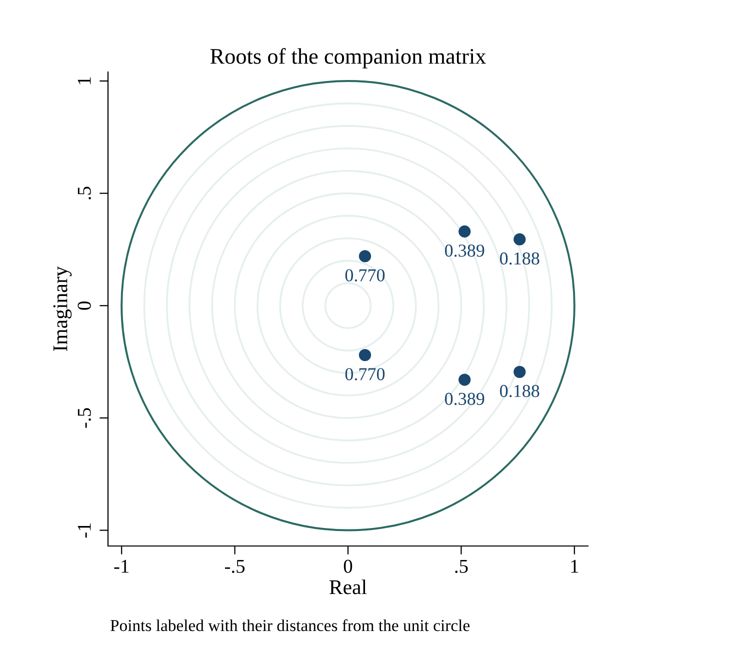 Image resolution: width=748 pixels, height=652 pixels. I want to click on x-tick-label: 1, so click(574, 566).